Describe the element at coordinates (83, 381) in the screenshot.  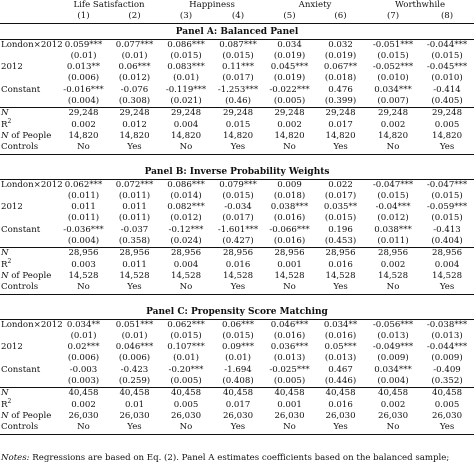
I see `table-cell: (0.003)` at that location.